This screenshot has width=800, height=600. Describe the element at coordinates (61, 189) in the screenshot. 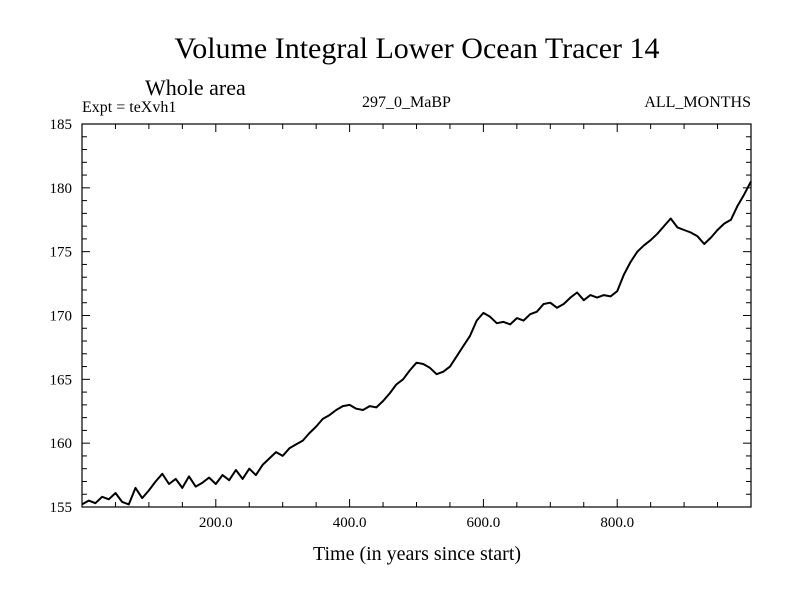

I see `y-tick-label: 180` at that location.